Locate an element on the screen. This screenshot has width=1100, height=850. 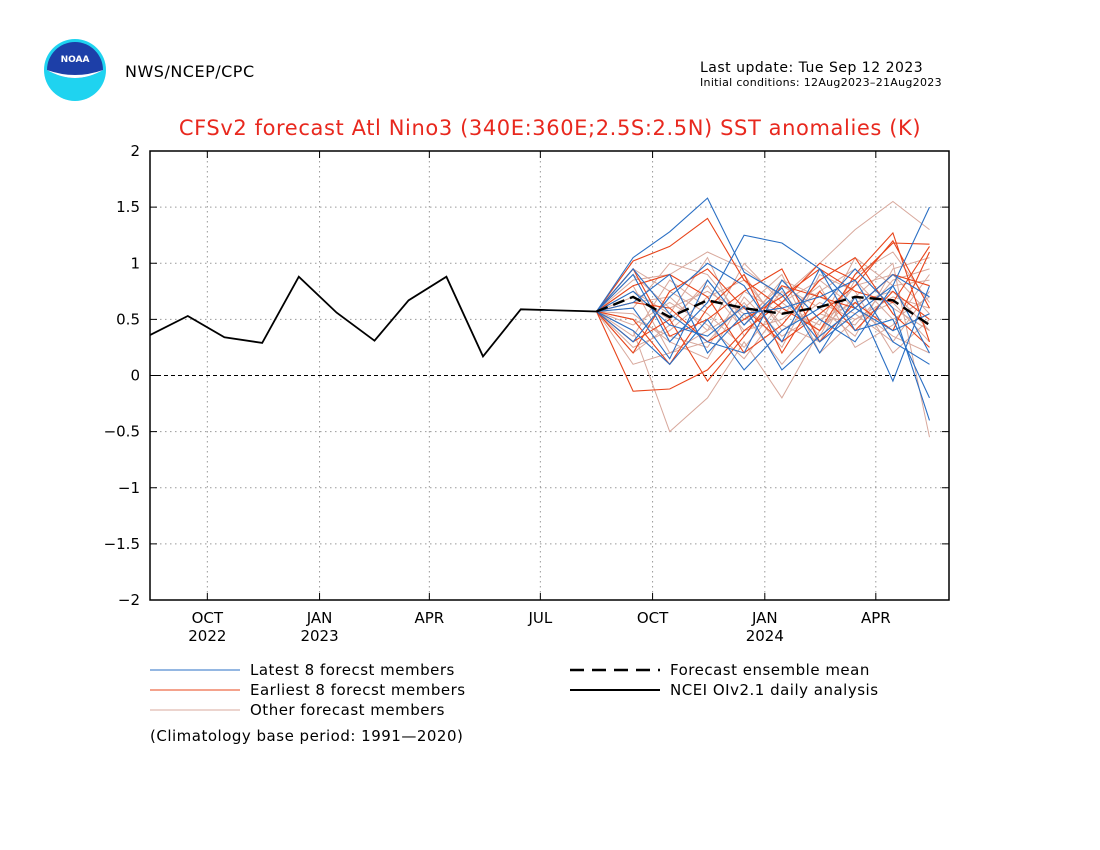
last-update: Last update: Tue Sep 12 2023 is located at coordinates (811, 68).